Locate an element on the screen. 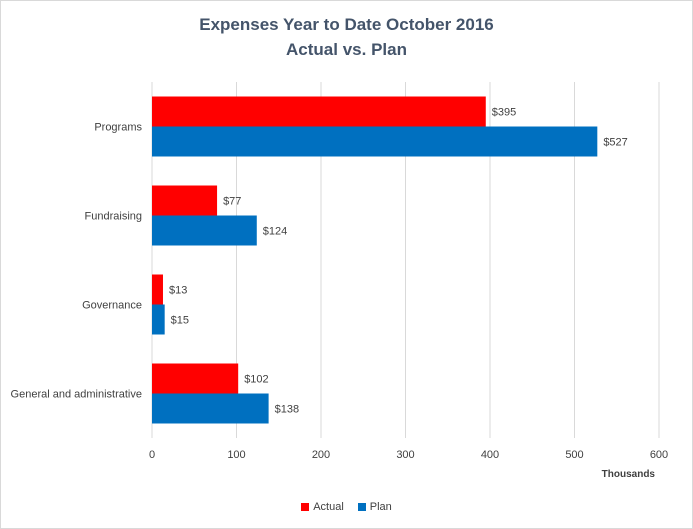 The height and width of the screenshot is (529, 693). bar-plan-fundraising is located at coordinates (204, 230).